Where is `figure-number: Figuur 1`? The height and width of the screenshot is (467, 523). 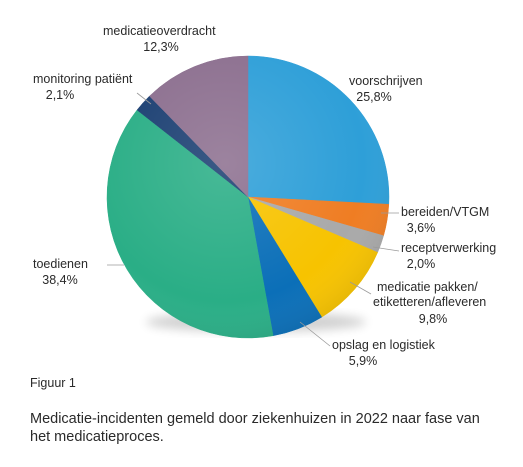 figure-number: Figuur 1 is located at coordinates (53, 383).